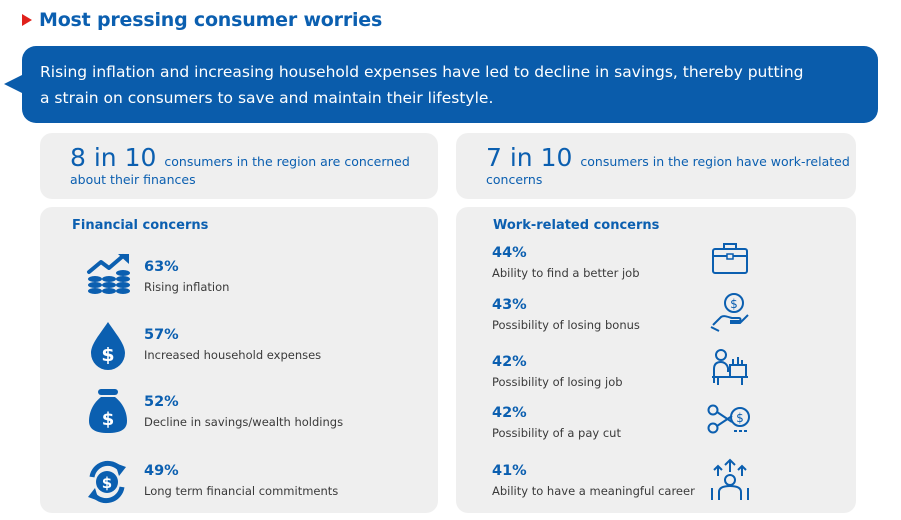 This screenshot has height=520, width=901. Describe the element at coordinates (243, 411) in the screenshot. I see `financial-item-savings: 52% Decline in savings/wealth holdings` at that location.